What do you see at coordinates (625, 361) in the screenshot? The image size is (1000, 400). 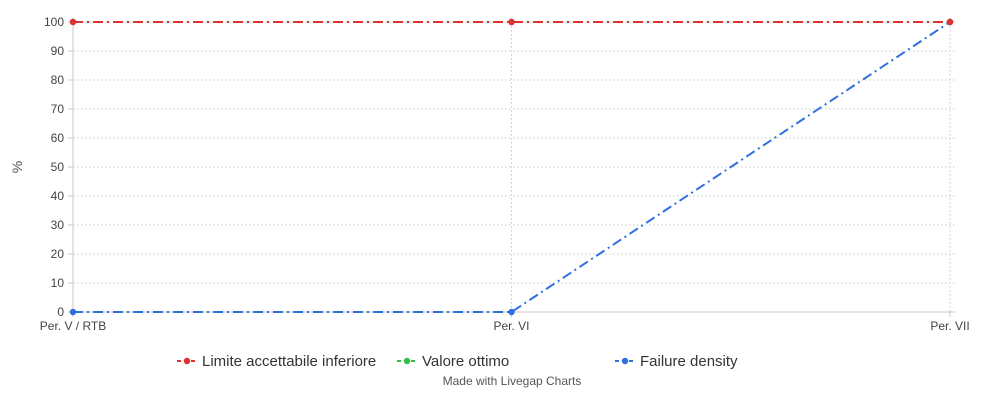 I see `legend-marker-failure-density` at bounding box center [625, 361].